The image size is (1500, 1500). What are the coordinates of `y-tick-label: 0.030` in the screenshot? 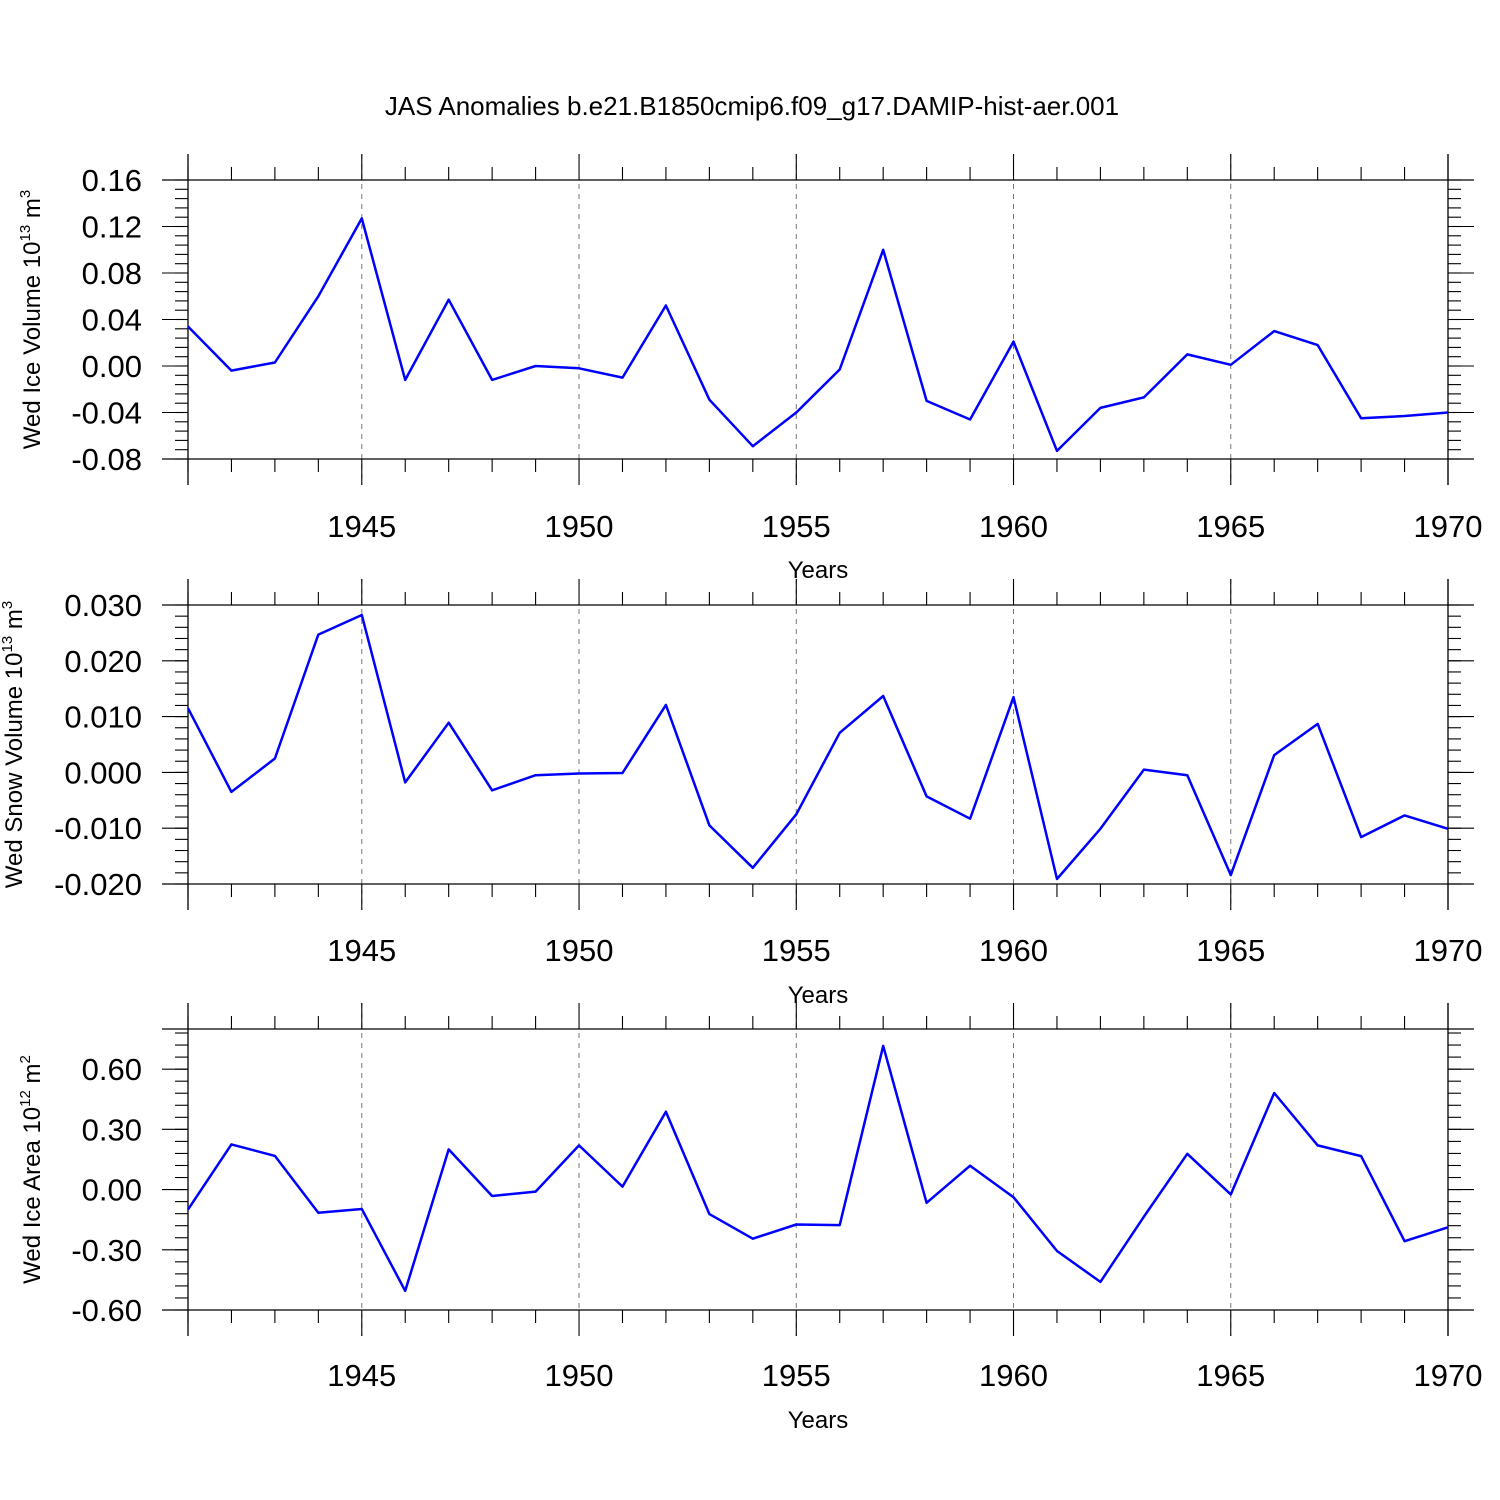 It's located at (103, 605).